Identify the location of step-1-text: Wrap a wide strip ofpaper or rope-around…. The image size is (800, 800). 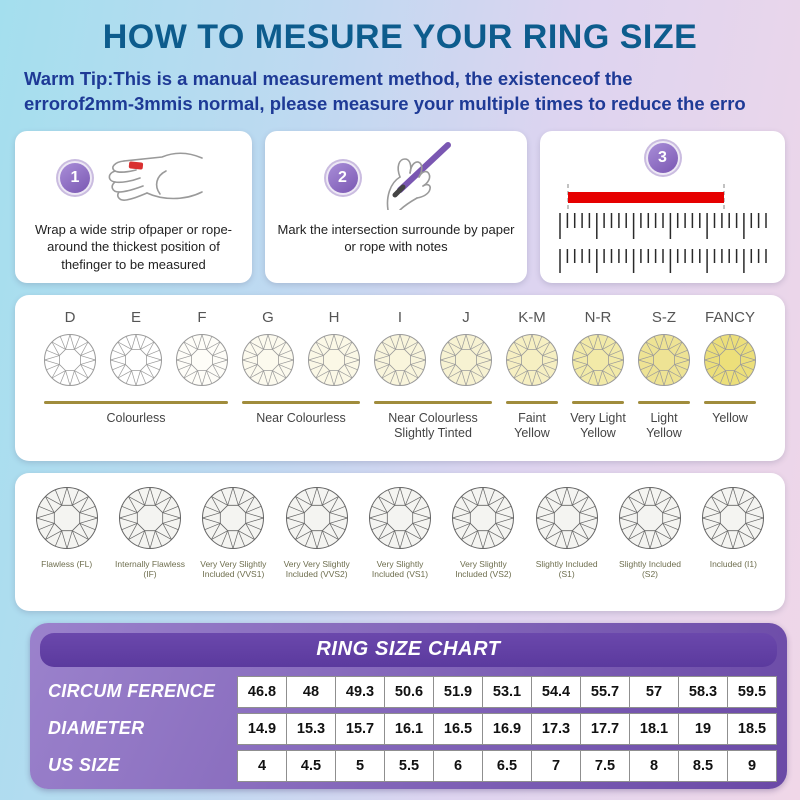
(133, 247).